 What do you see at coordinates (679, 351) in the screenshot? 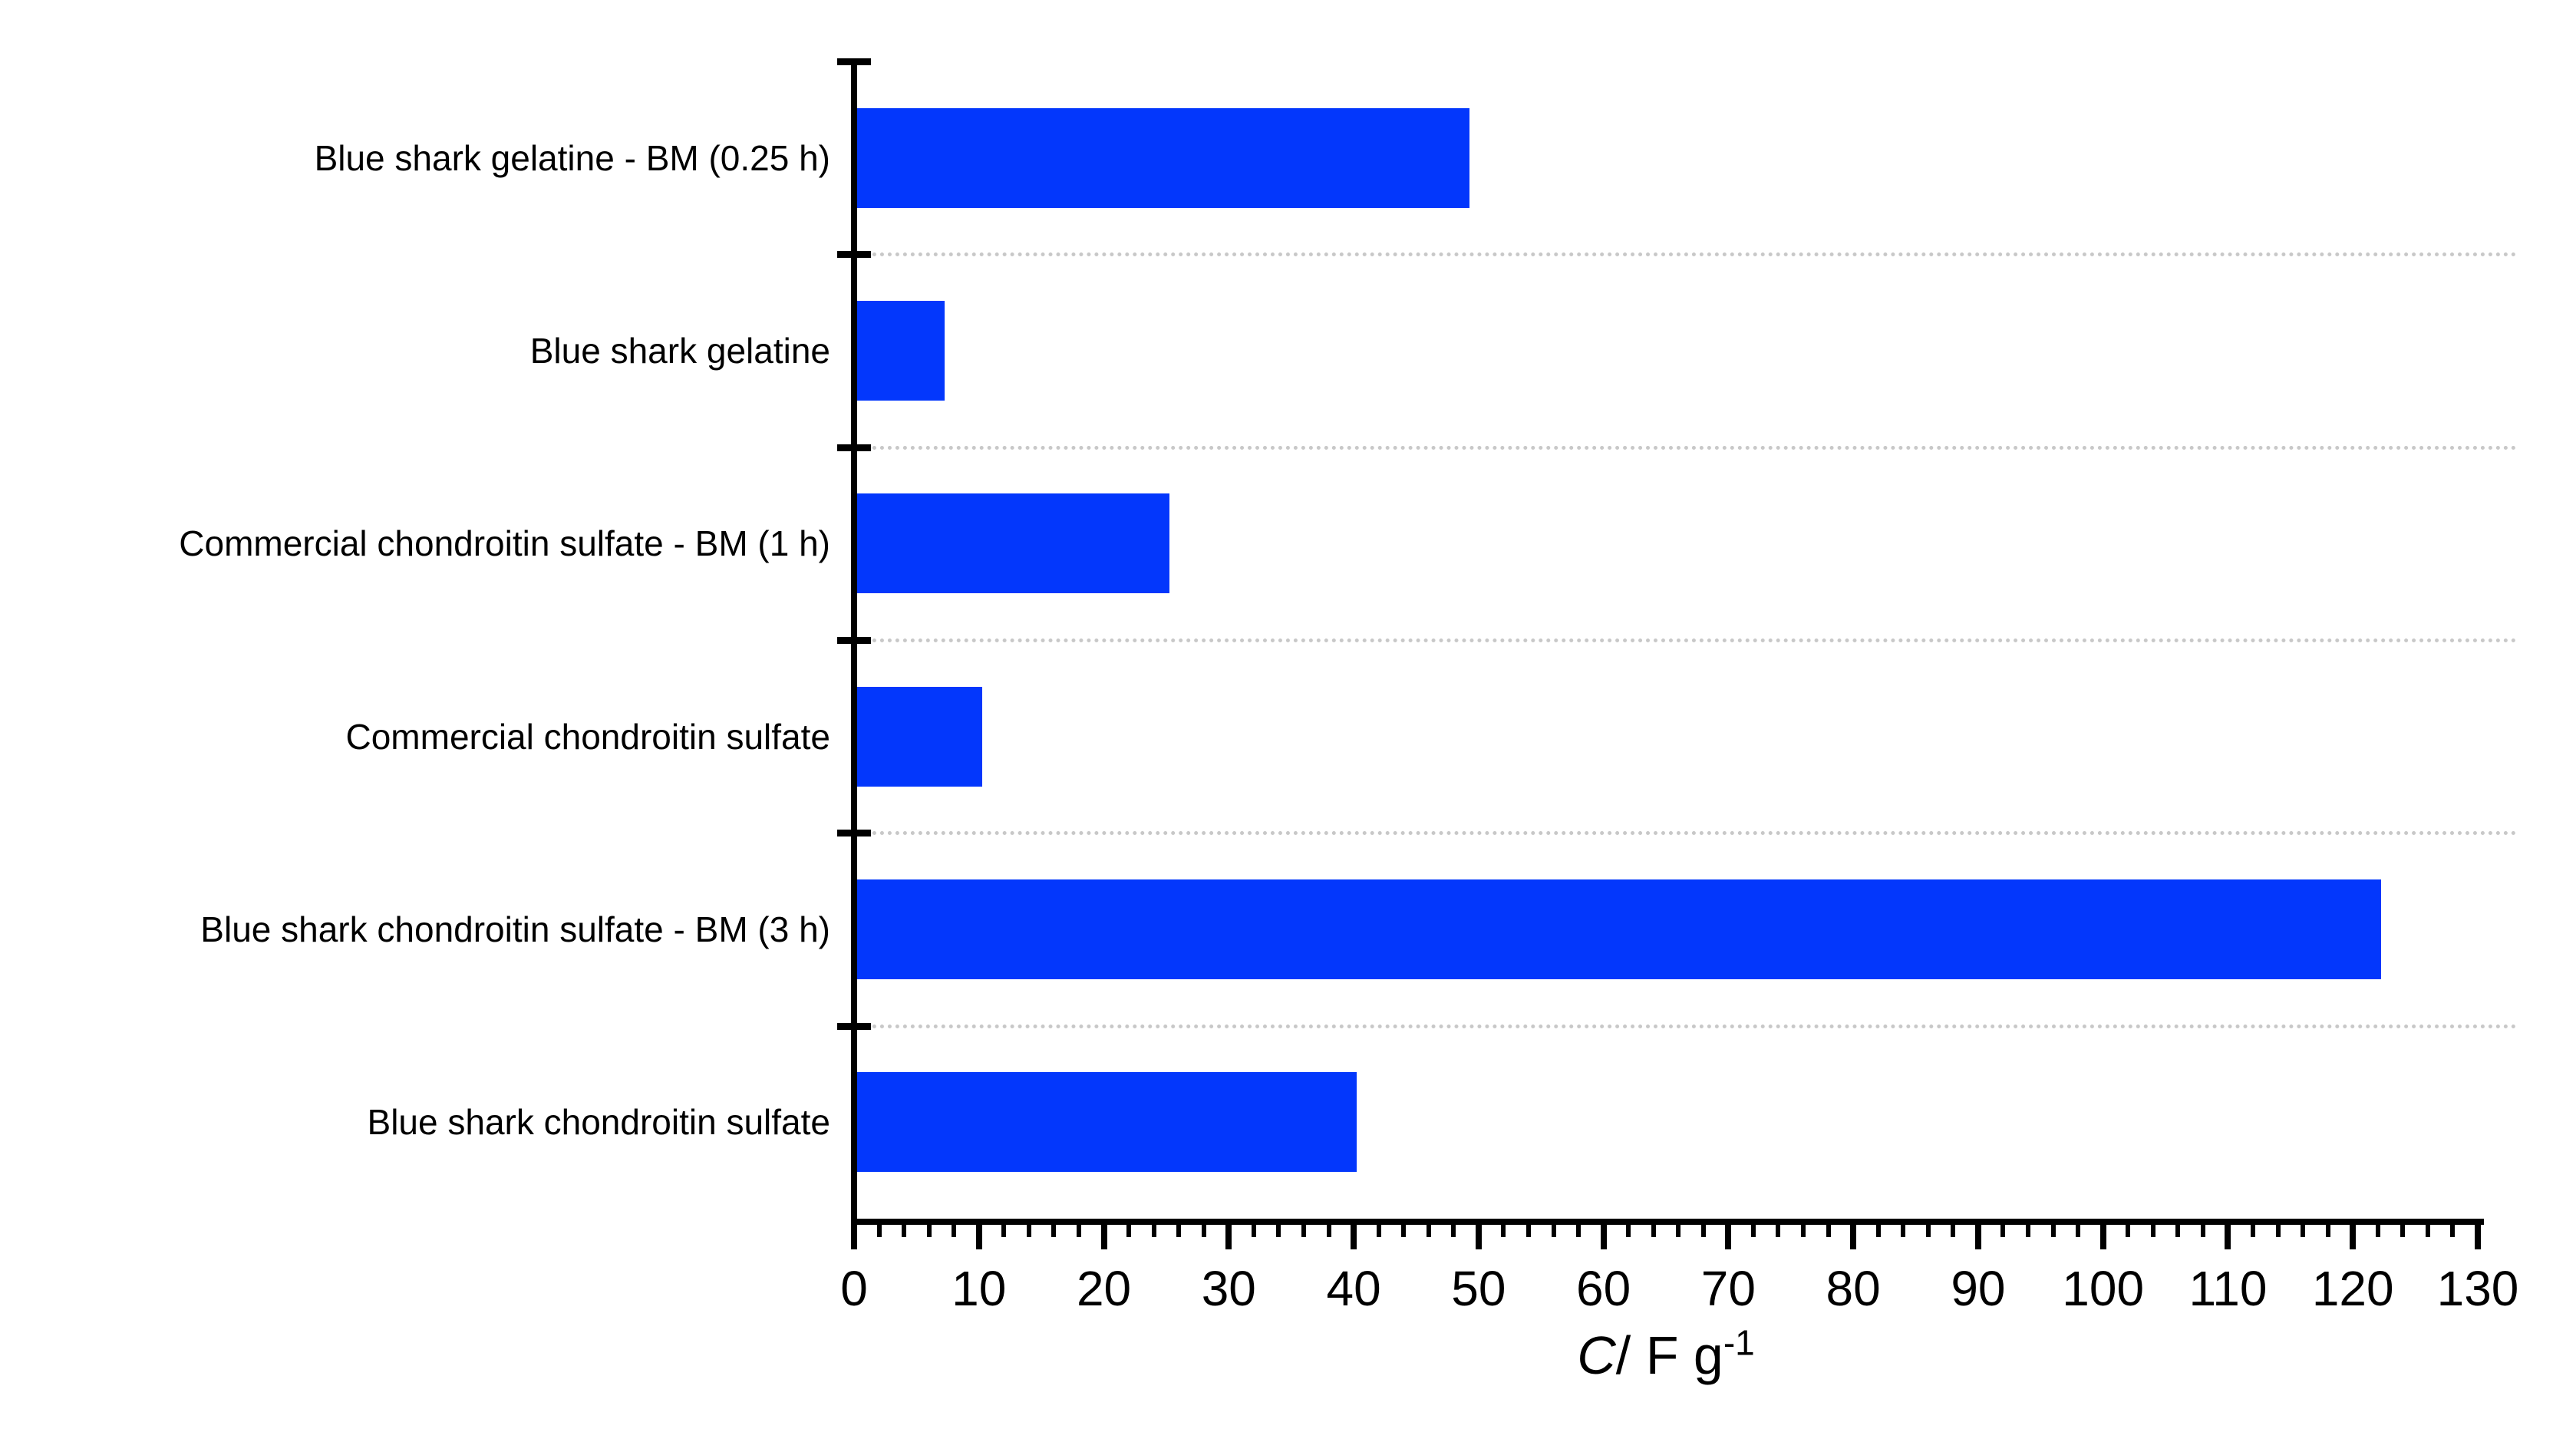
I see `category-label-1: Blue shark gelatine` at bounding box center [679, 351].